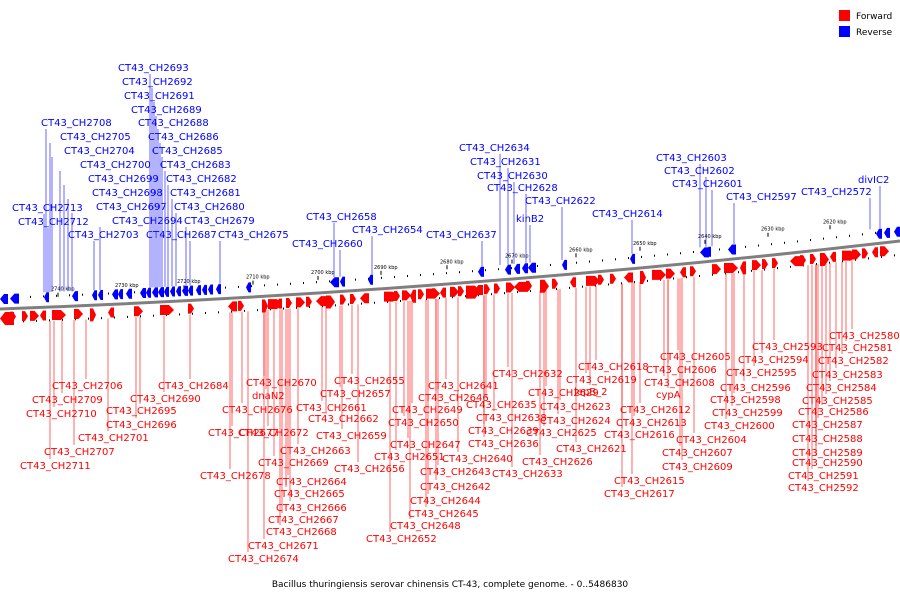  I want to click on forward-gene-label: CT43_CH2665, so click(309, 494).